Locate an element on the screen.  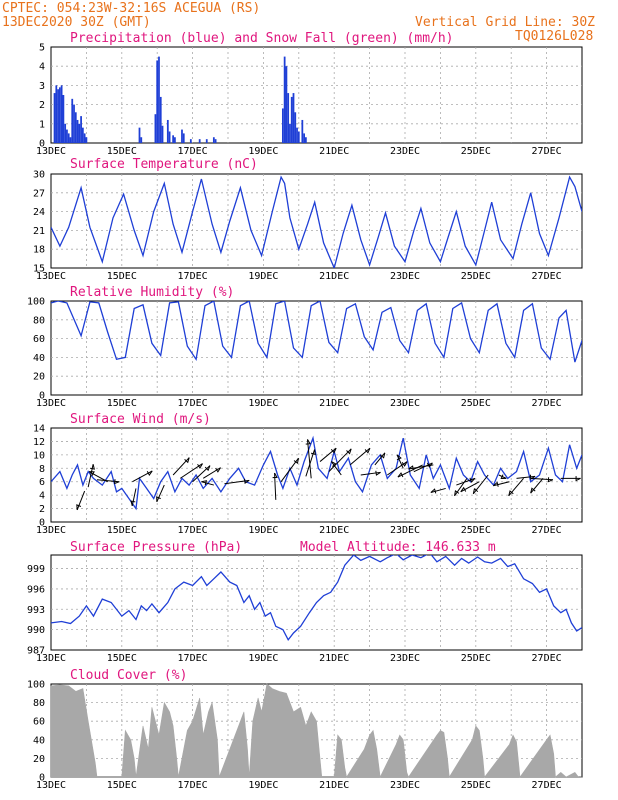
wind-y-tick-label: 6 is located at coordinates (42, 482).